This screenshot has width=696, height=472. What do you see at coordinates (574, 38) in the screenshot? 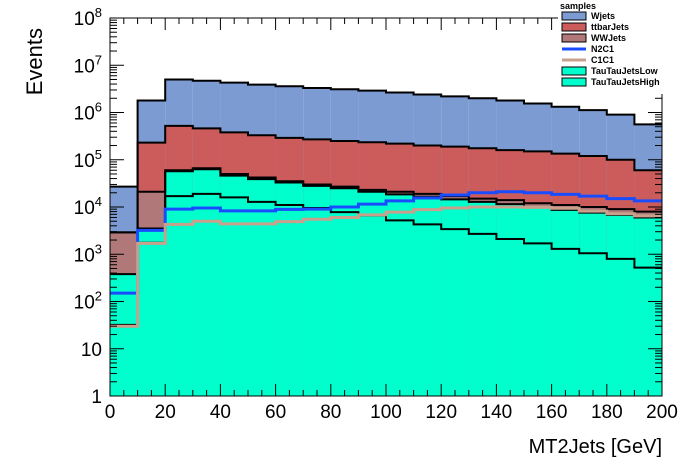
I see `legend-swatch-wwjets` at bounding box center [574, 38].